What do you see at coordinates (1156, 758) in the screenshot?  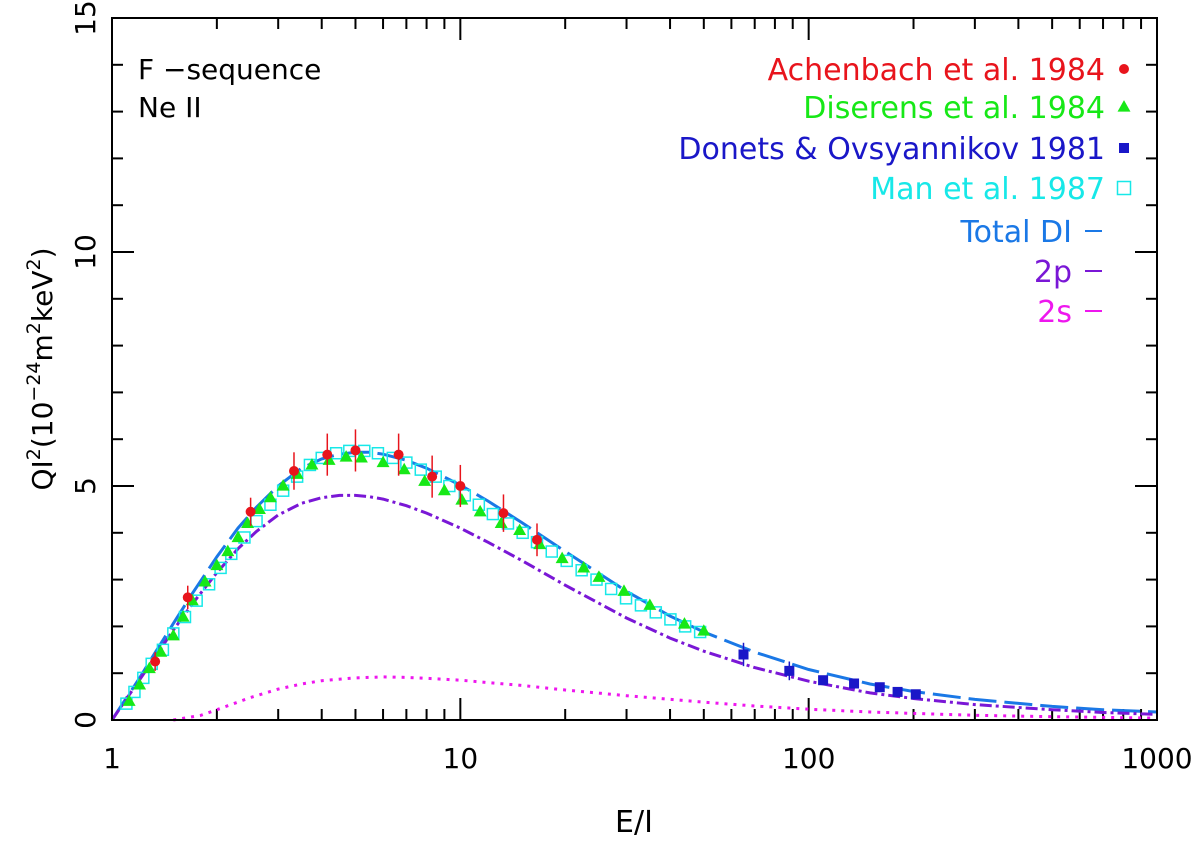 I see `x-tick-label: 1000` at bounding box center [1156, 758].